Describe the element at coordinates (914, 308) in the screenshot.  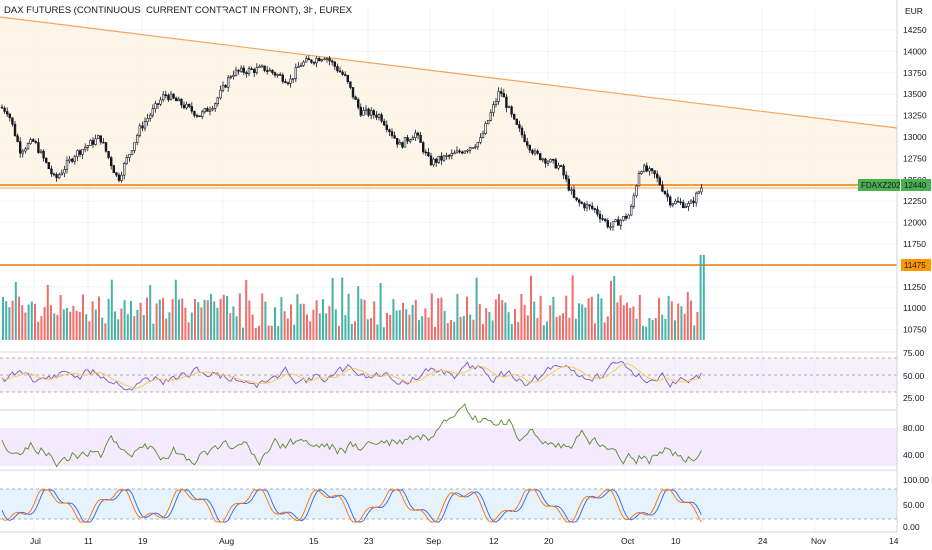
I see `price-tick-label: 11000` at that location.